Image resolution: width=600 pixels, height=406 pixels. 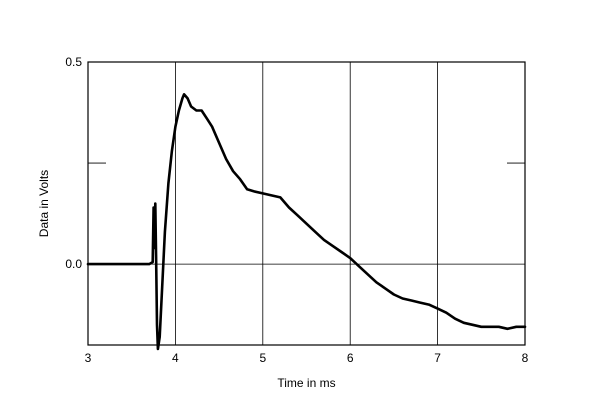 What do you see at coordinates (262, 358) in the screenshot?
I see `x-tick-label: 5` at bounding box center [262, 358].